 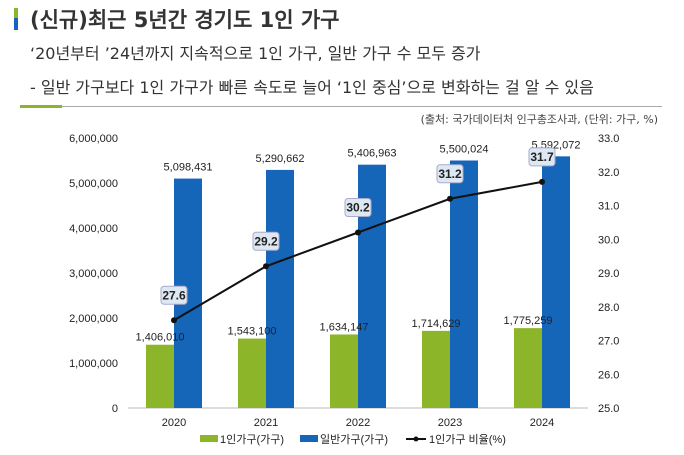 I want to click on y-tick-label: 1,000,000, so click(x=93, y=364).